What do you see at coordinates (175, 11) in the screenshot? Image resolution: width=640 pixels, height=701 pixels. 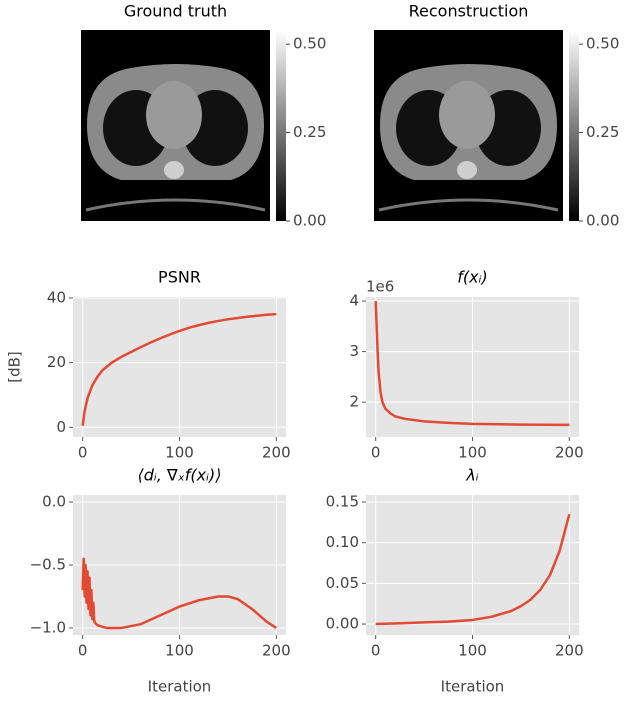 I see `image-title: Ground truth` at bounding box center [175, 11].